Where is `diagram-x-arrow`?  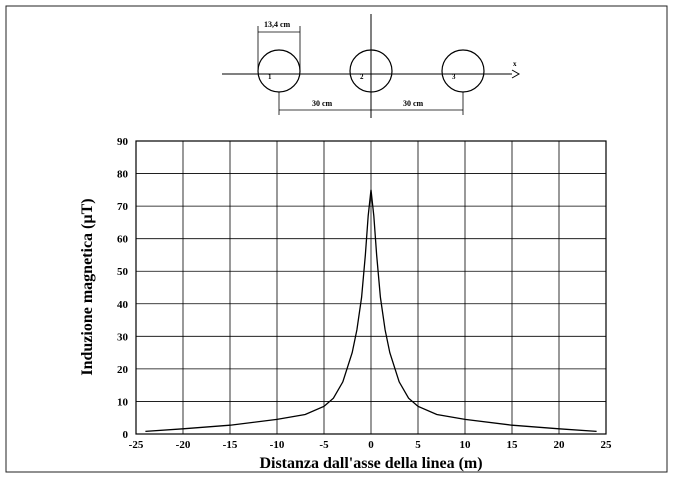
diagram-x-arrow is located at coordinates (516, 74).